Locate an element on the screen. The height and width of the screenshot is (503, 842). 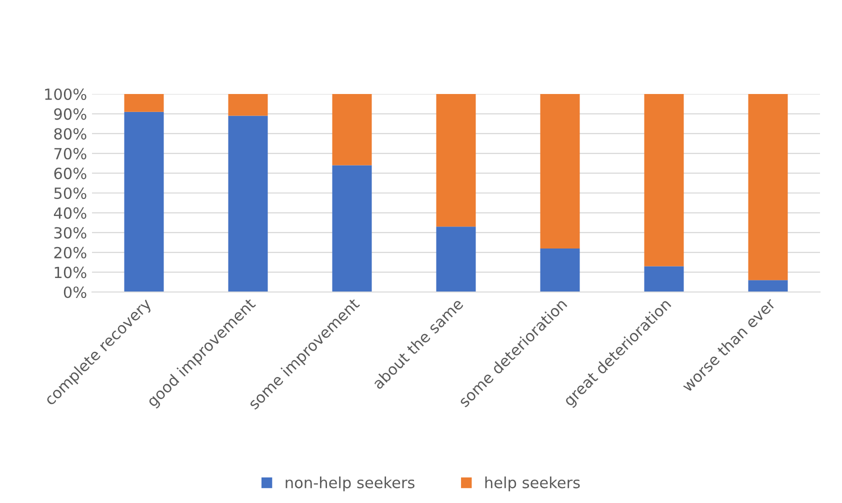
y-tick-label: 40% is located at coordinates (70, 213).